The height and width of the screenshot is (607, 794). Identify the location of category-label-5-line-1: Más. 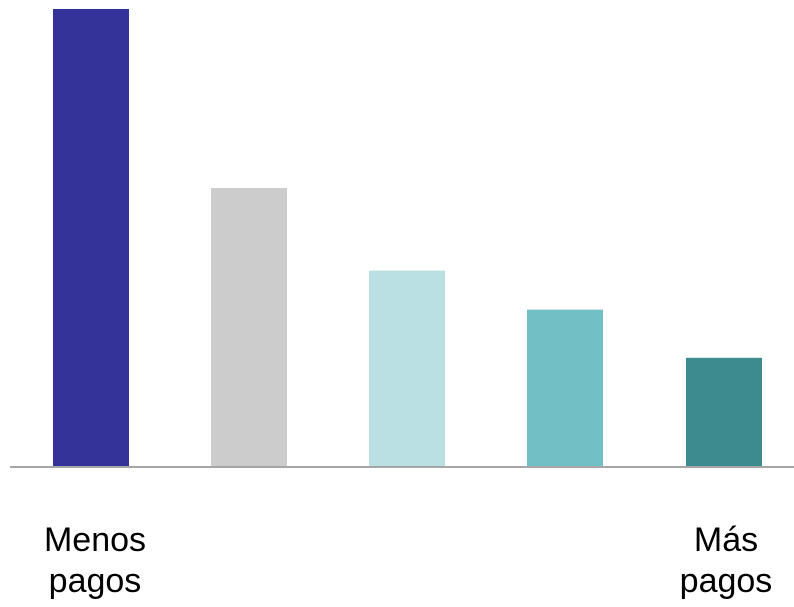
(726, 540).